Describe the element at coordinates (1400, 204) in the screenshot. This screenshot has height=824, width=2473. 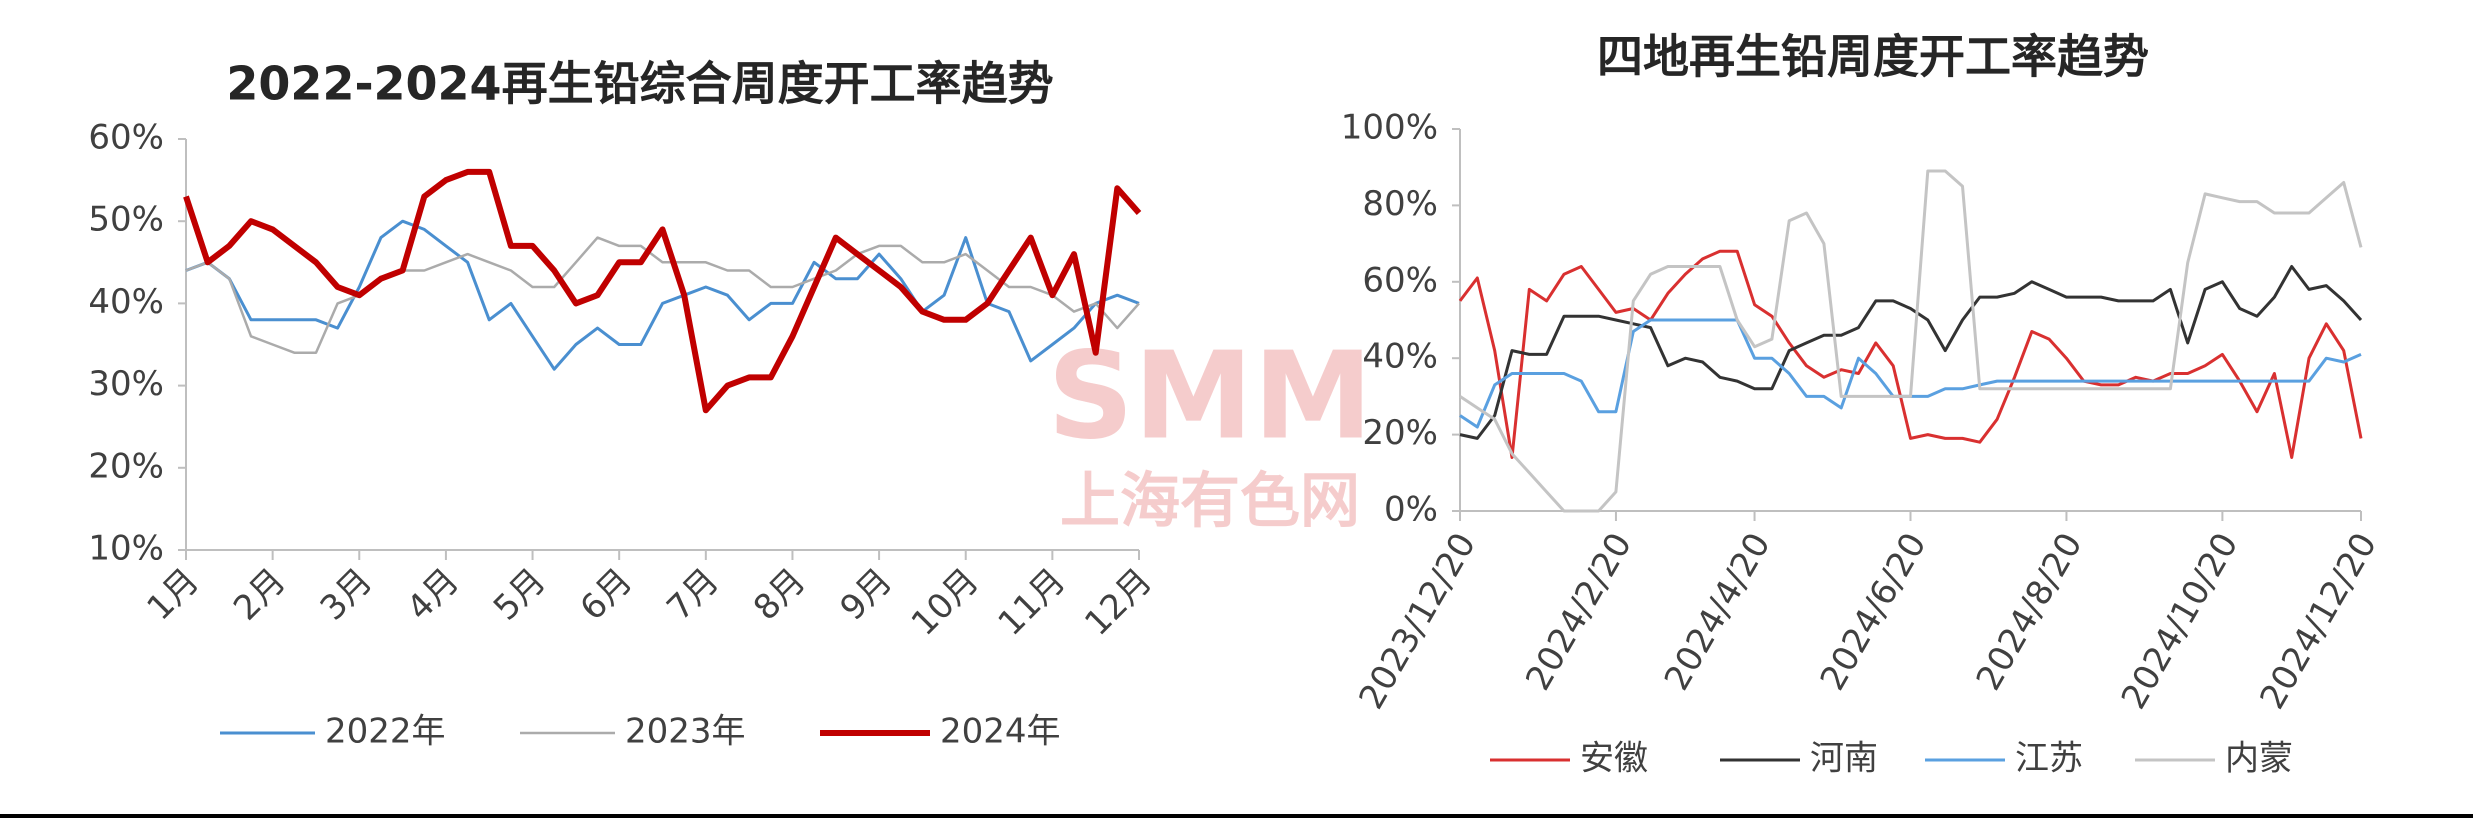
I see `y-tick-label: 80%` at that location.